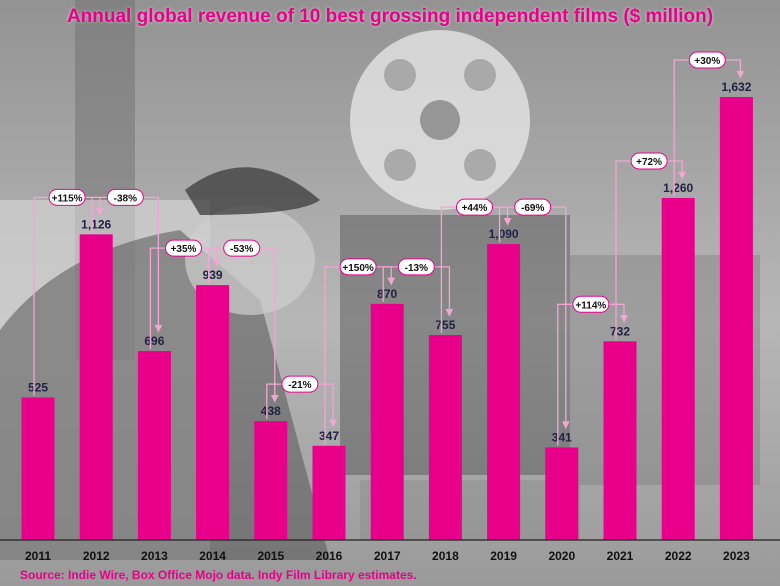 The width and height of the screenshot is (780, 586). Describe the element at coordinates (212, 556) in the screenshot. I see `x-tick-2014: 2014` at that location.